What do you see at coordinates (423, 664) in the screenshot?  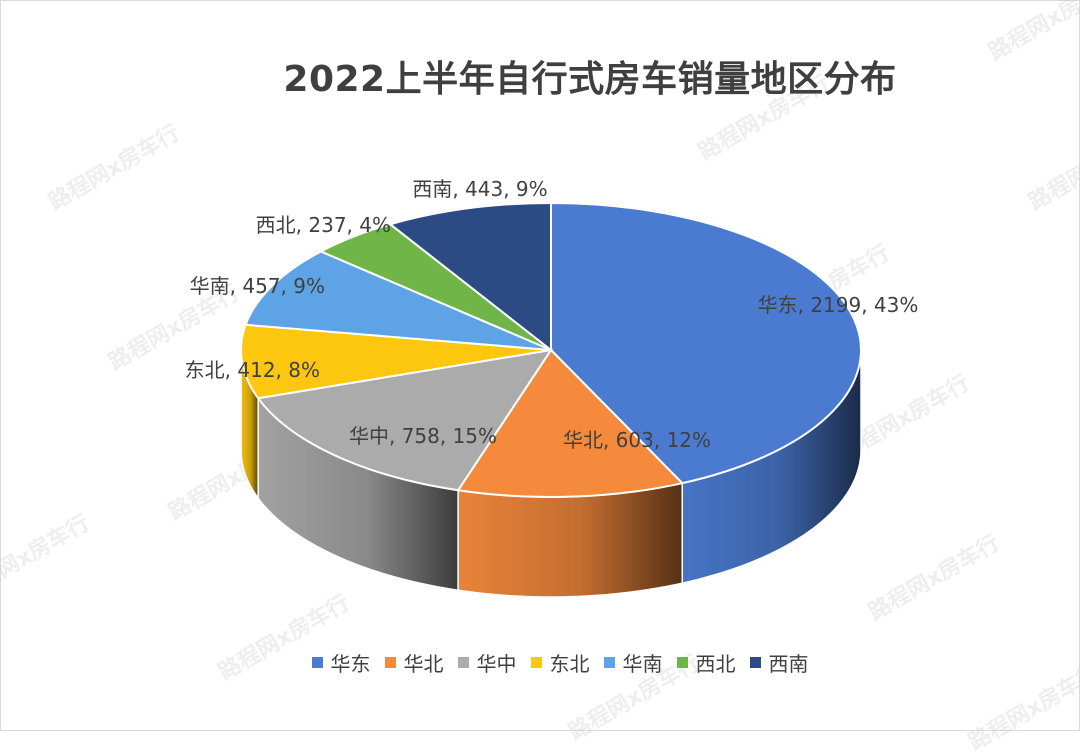 I see `legend-label: 华北` at bounding box center [423, 664].